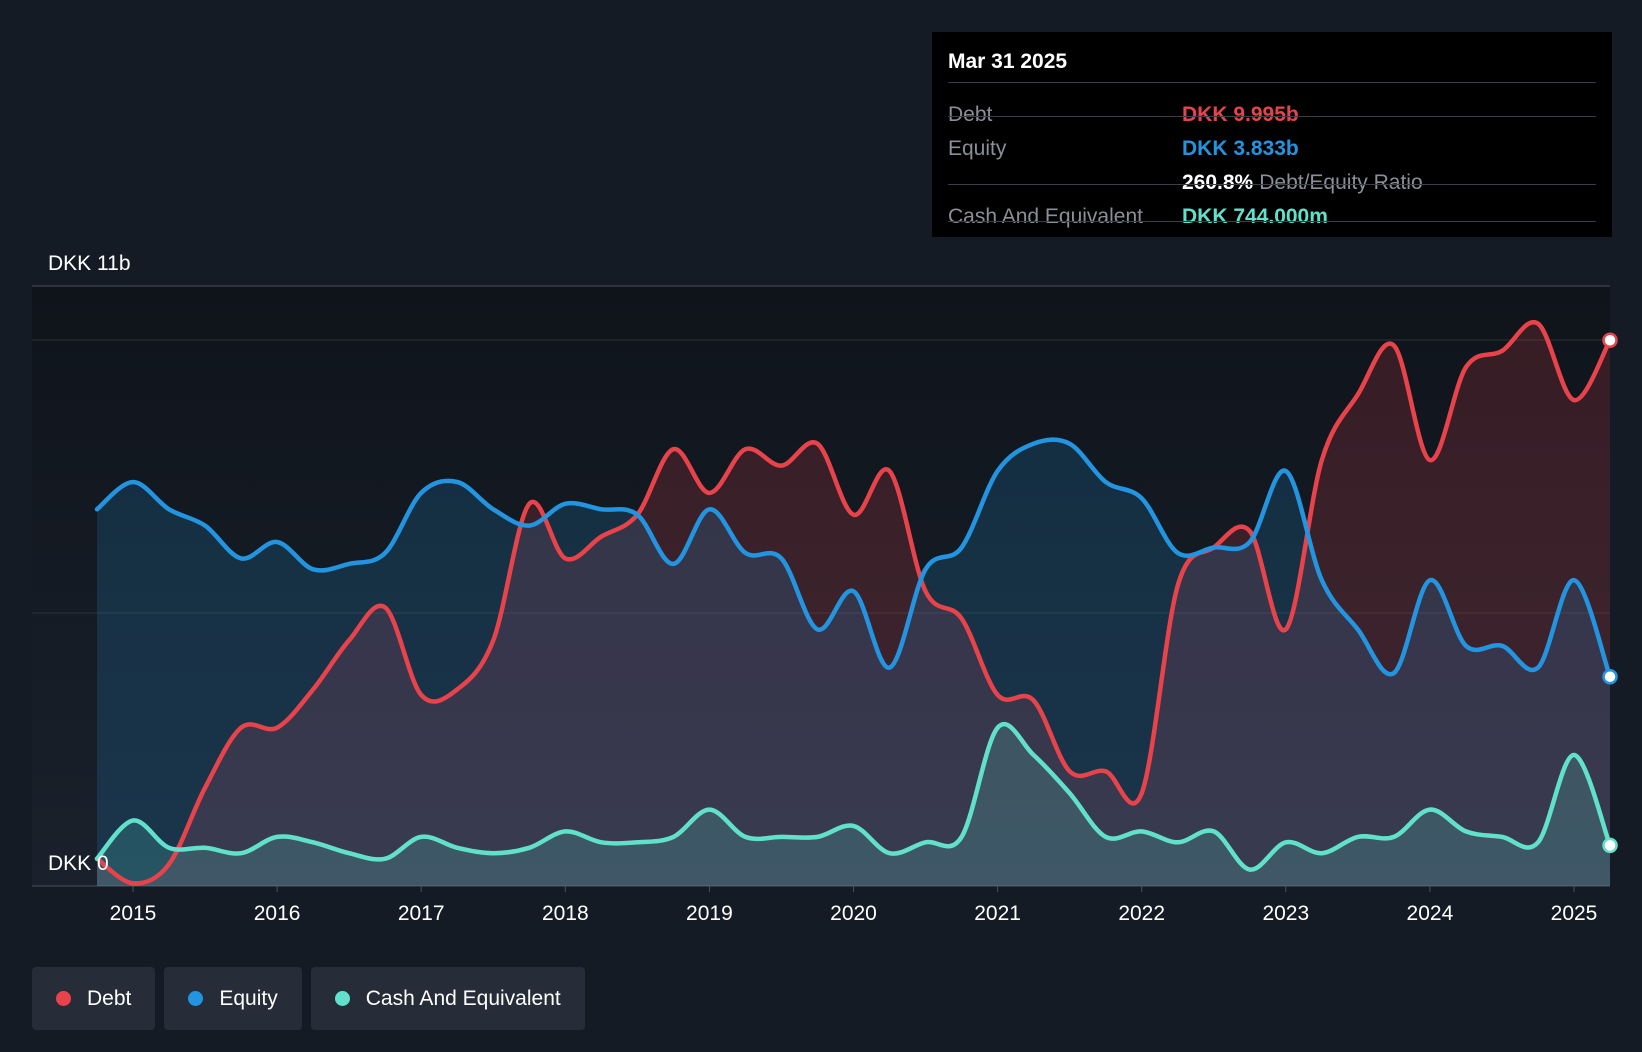  Describe the element at coordinates (1341, 182) in the screenshot. I see `tooltip-ratio-label: Debt/Equity Ratio` at that location.